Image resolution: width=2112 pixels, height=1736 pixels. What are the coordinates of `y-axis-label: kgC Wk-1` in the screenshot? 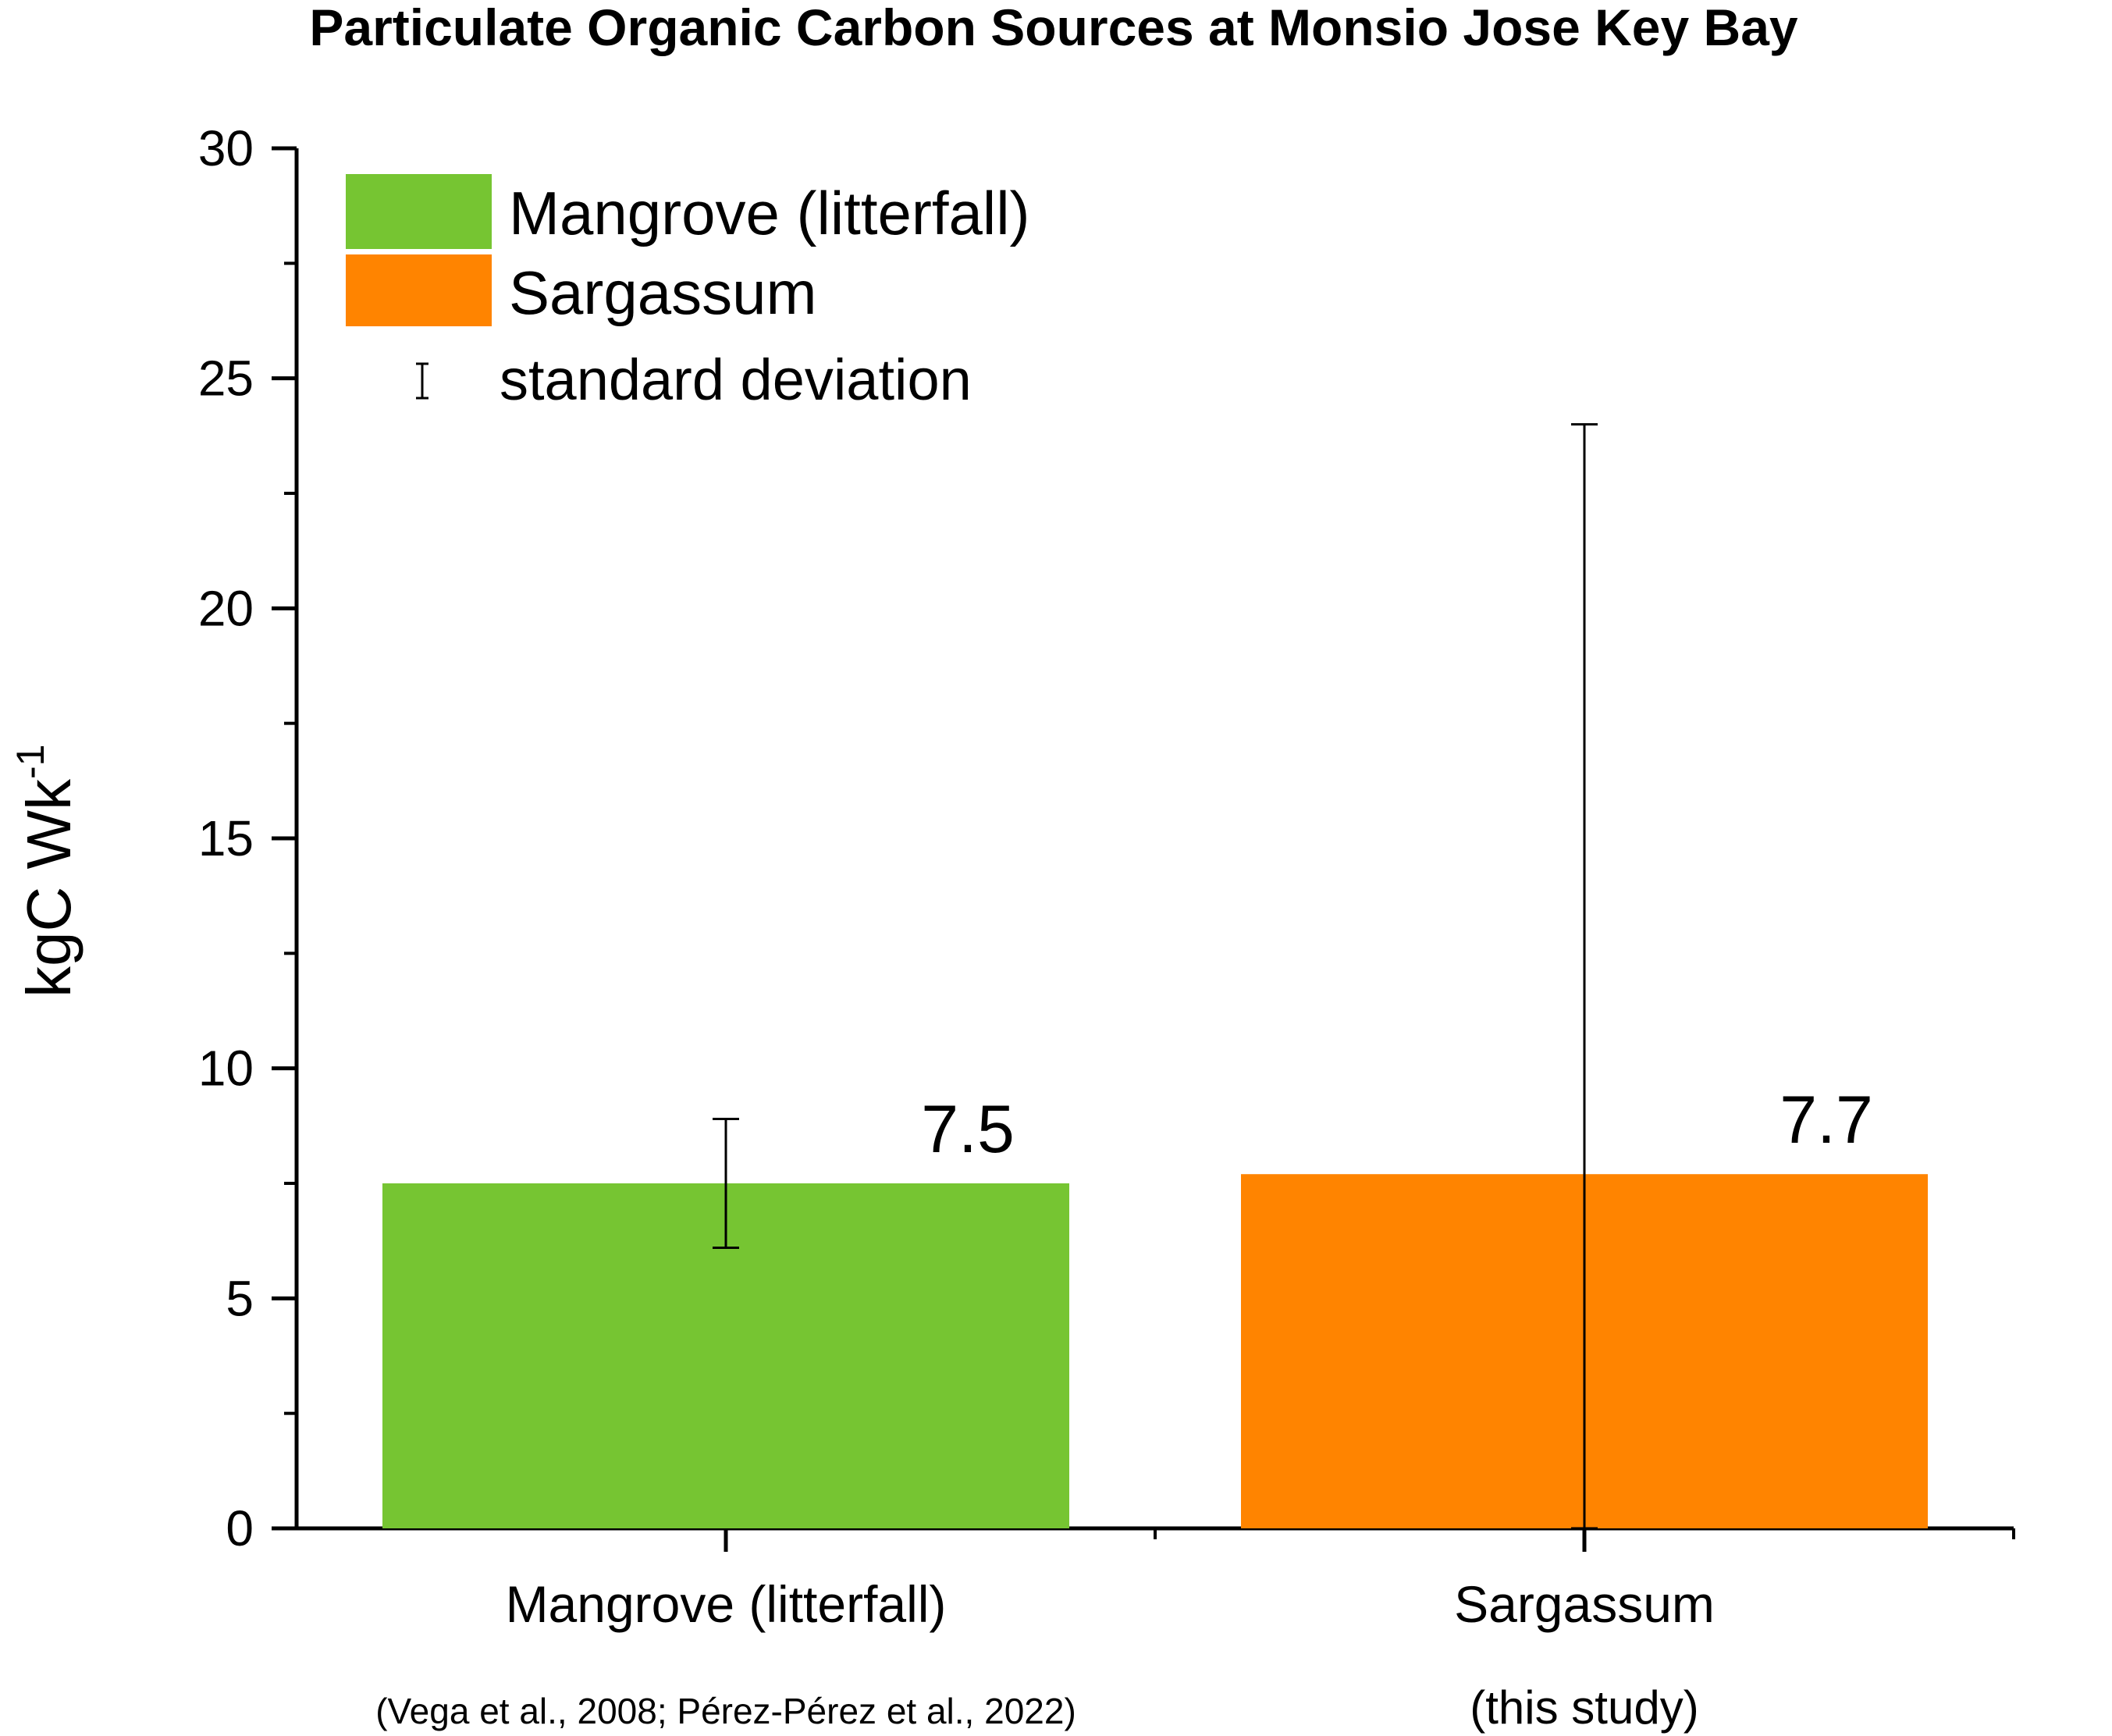 It's located at (46, 871).